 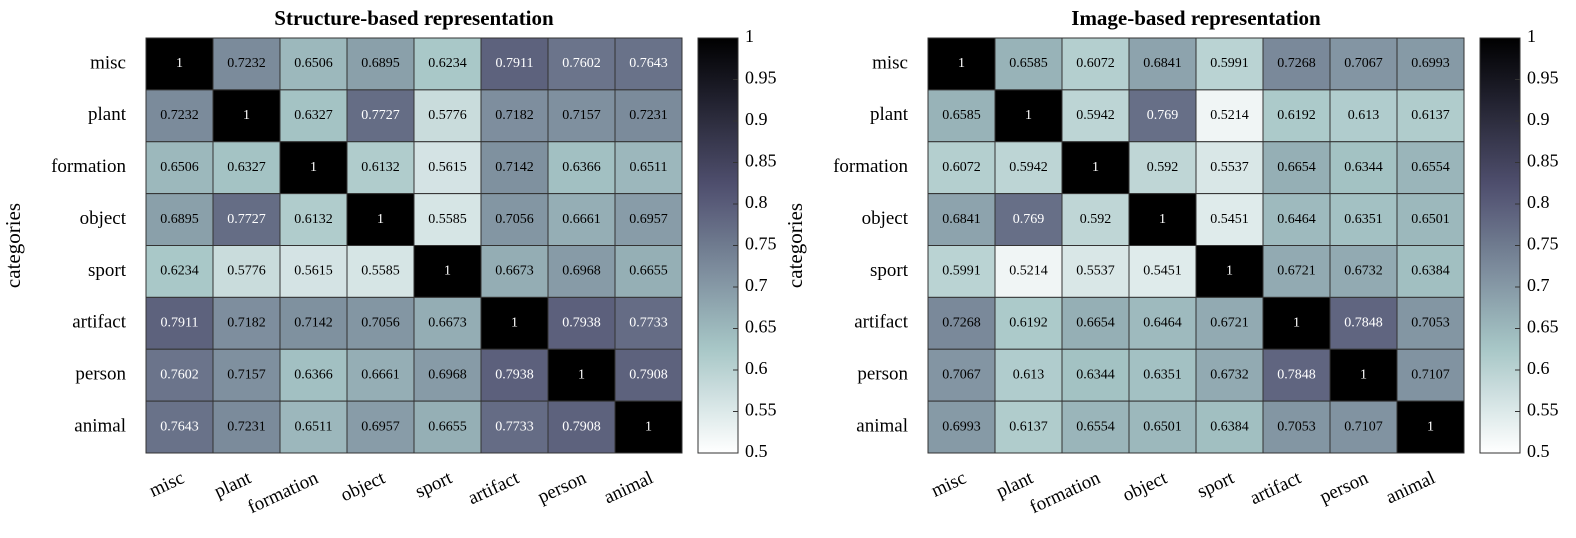 I want to click on row-label: object, so click(x=885, y=218).